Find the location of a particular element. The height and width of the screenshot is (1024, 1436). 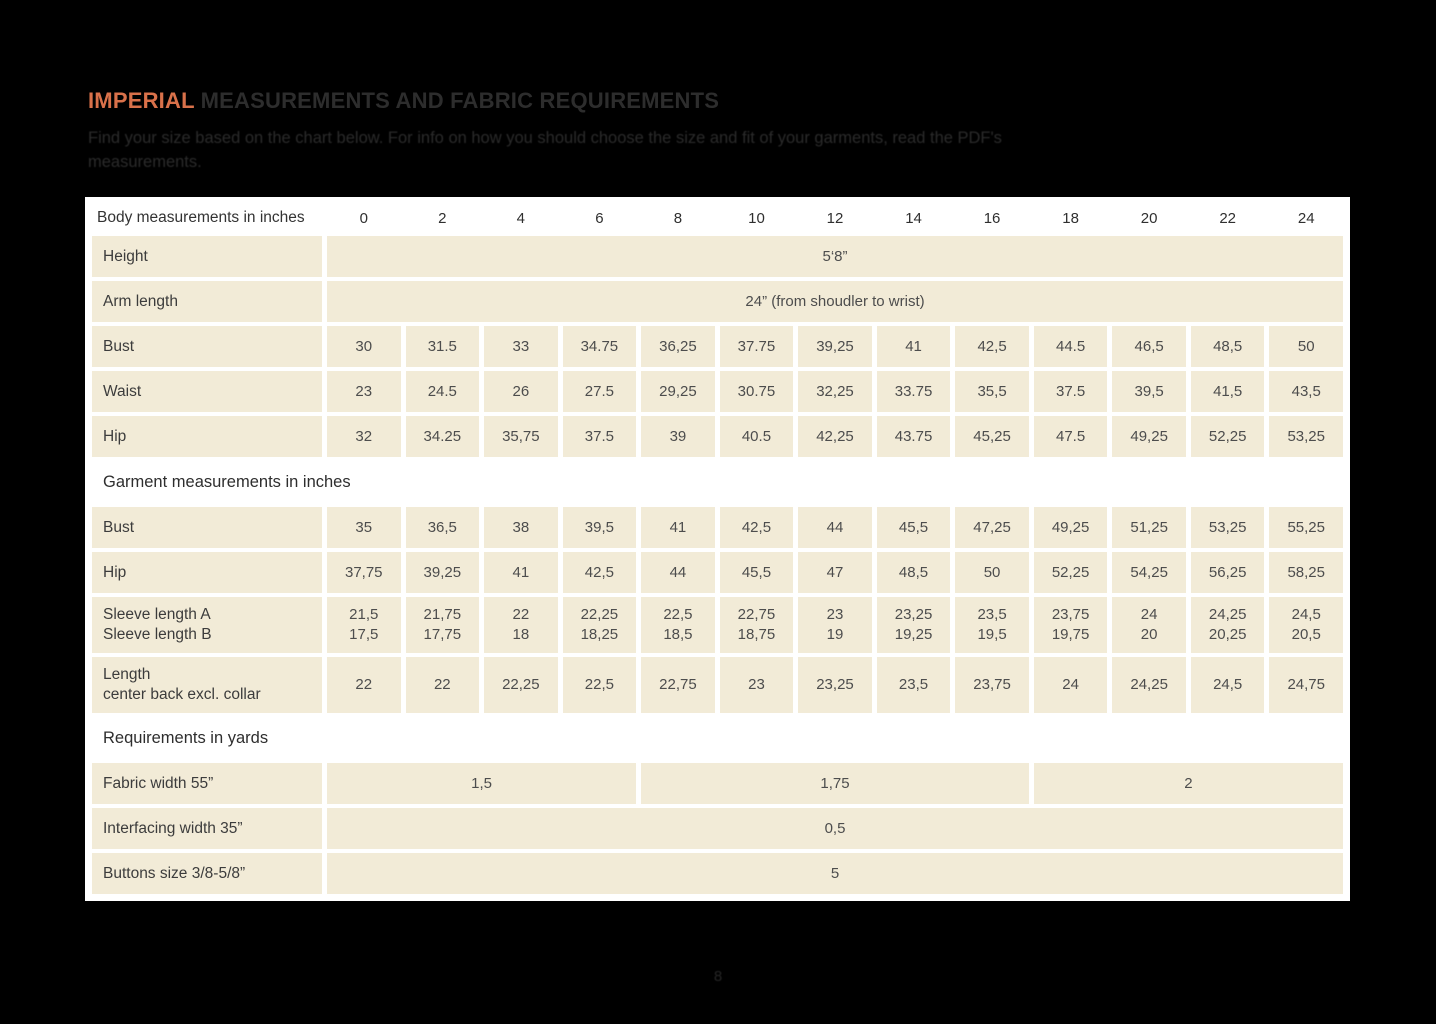

value-cell: 21,75 17,75 is located at coordinates (442, 625).